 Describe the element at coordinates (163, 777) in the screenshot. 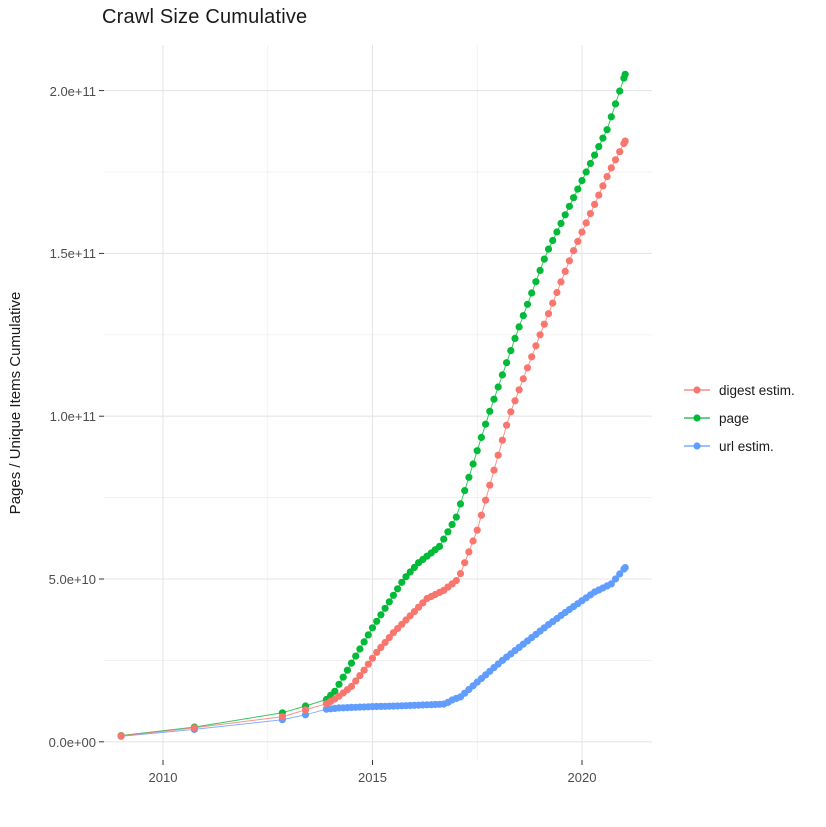

I see `x-tick-label: 2010` at that location.